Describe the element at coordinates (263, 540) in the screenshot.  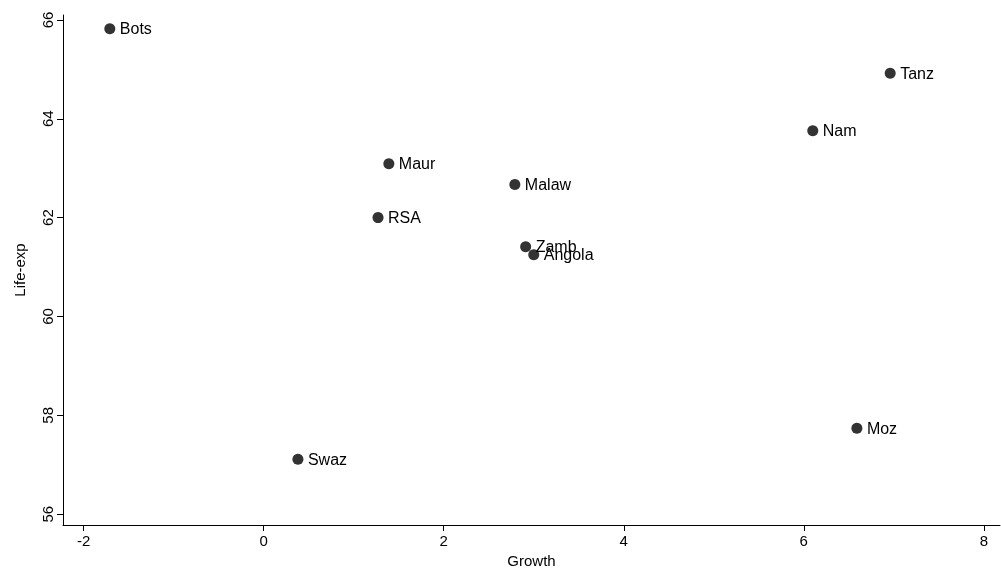
I see `x-tick-label: 0` at that location.